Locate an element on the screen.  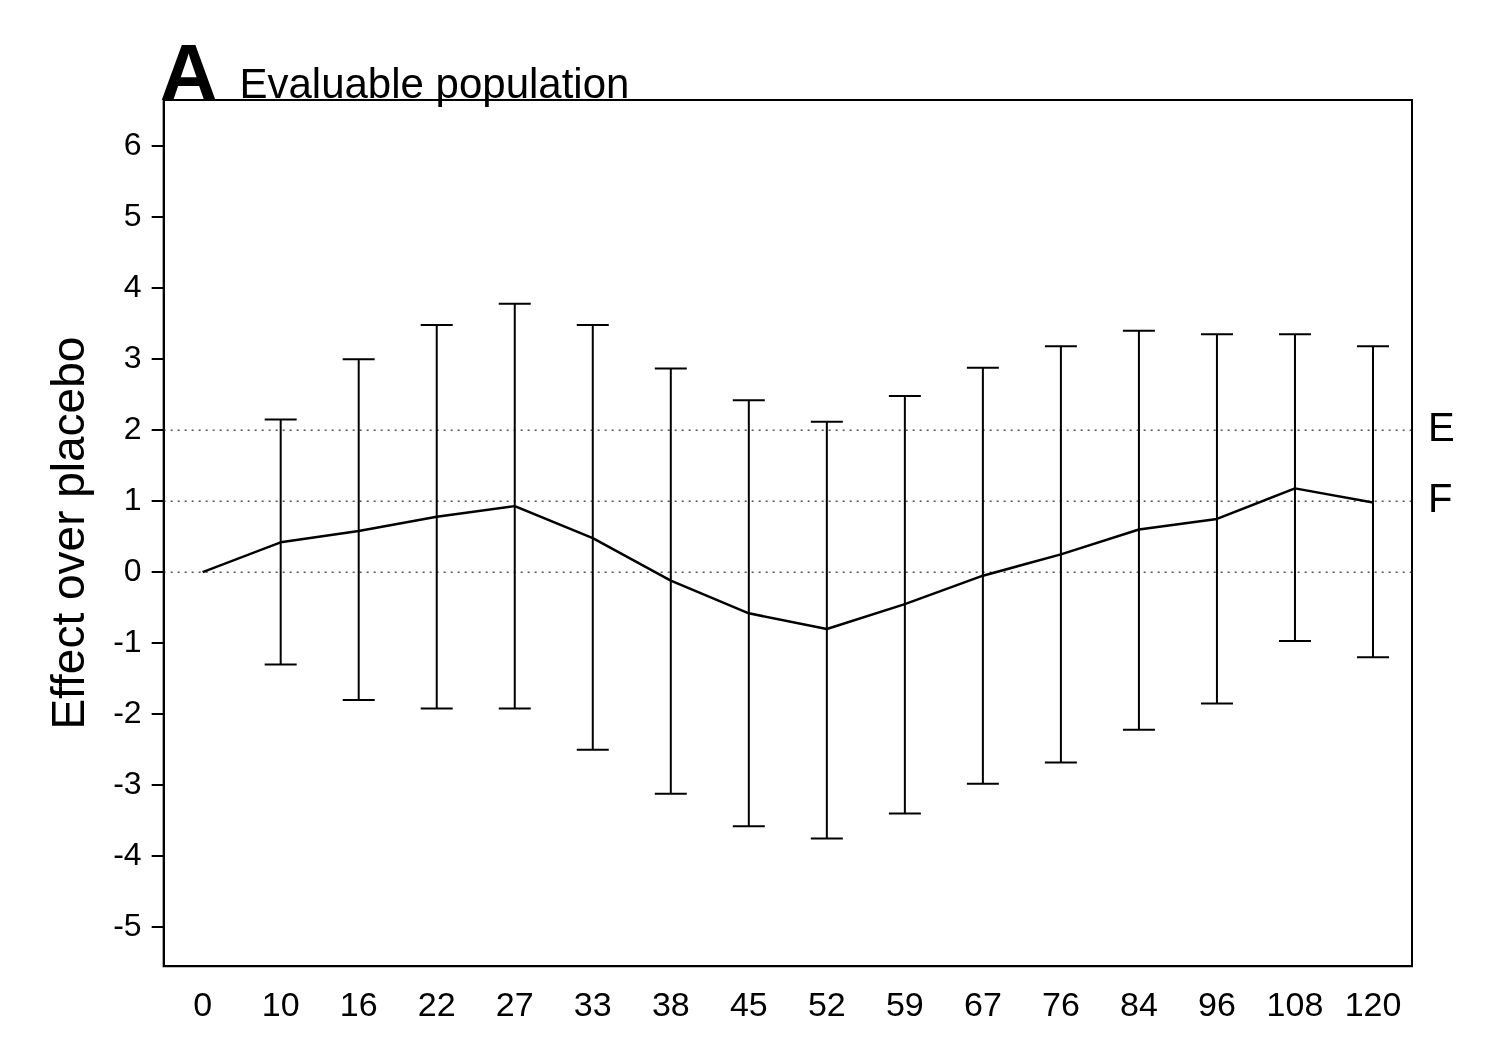
chart-title: Evaluable population is located at coordinates (434, 83).